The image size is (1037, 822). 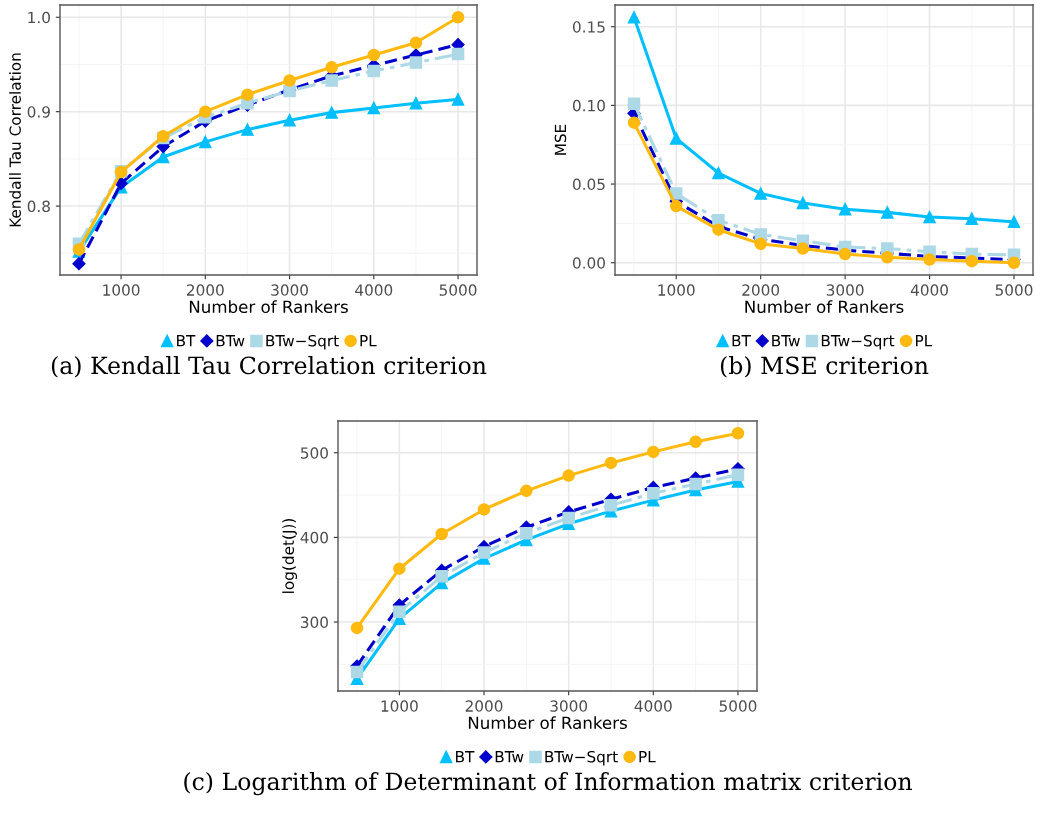 I want to click on y-tick-label: 0.9, so click(x=38, y=112).